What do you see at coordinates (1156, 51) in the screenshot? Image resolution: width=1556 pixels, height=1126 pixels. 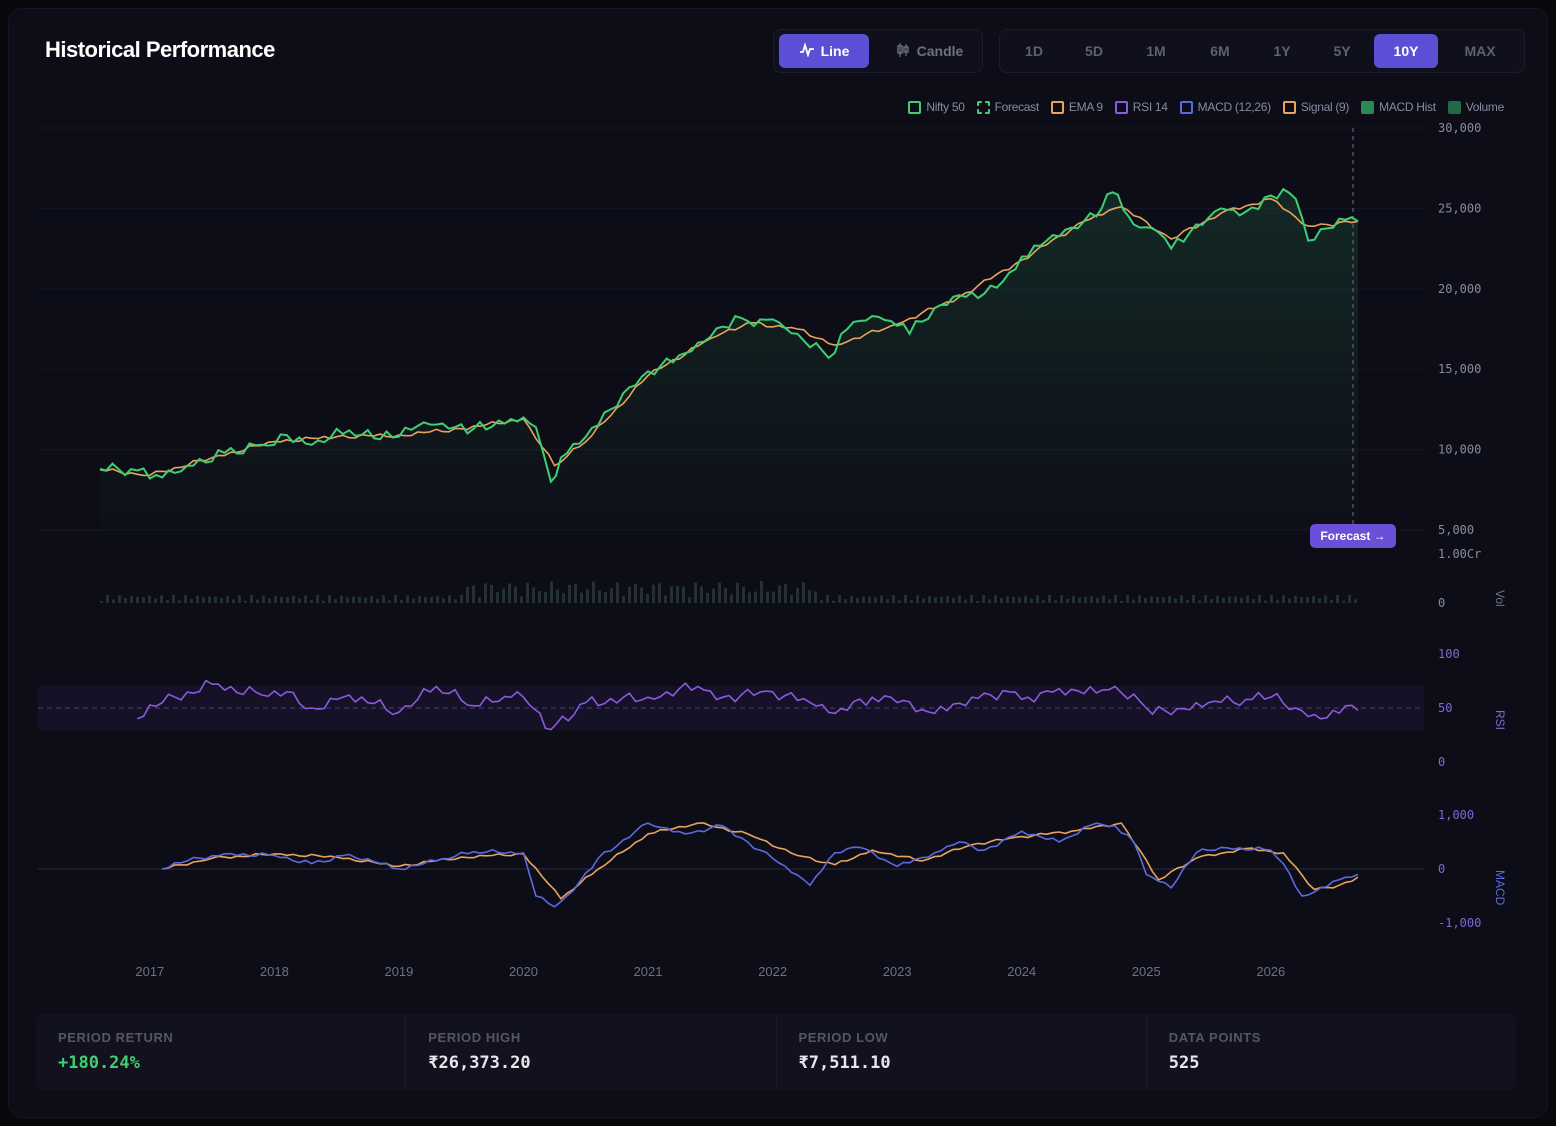 I see `range-1m-button: 1M` at bounding box center [1156, 51].